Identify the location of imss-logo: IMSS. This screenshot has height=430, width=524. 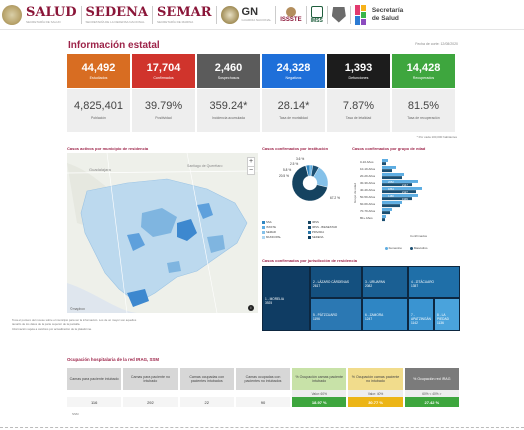
(317, 15).